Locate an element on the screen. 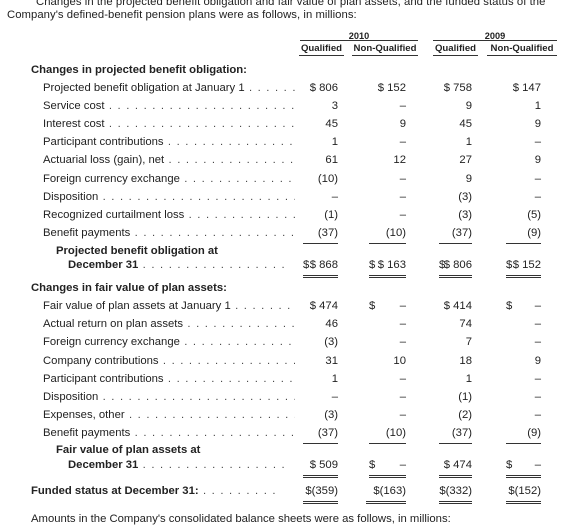 The image size is (586, 527). section-heading: Changes in projected benefit obligation: is located at coordinates (139, 70).